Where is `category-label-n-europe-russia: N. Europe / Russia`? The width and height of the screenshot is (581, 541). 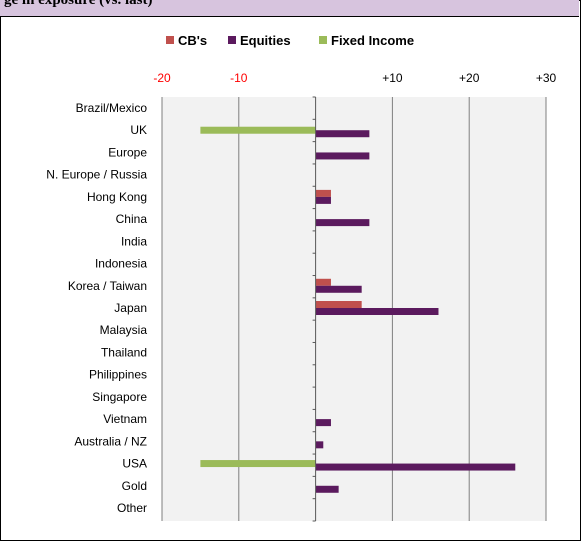
category-label-n-europe-russia: N. Europe / Russia is located at coordinates (96, 175).